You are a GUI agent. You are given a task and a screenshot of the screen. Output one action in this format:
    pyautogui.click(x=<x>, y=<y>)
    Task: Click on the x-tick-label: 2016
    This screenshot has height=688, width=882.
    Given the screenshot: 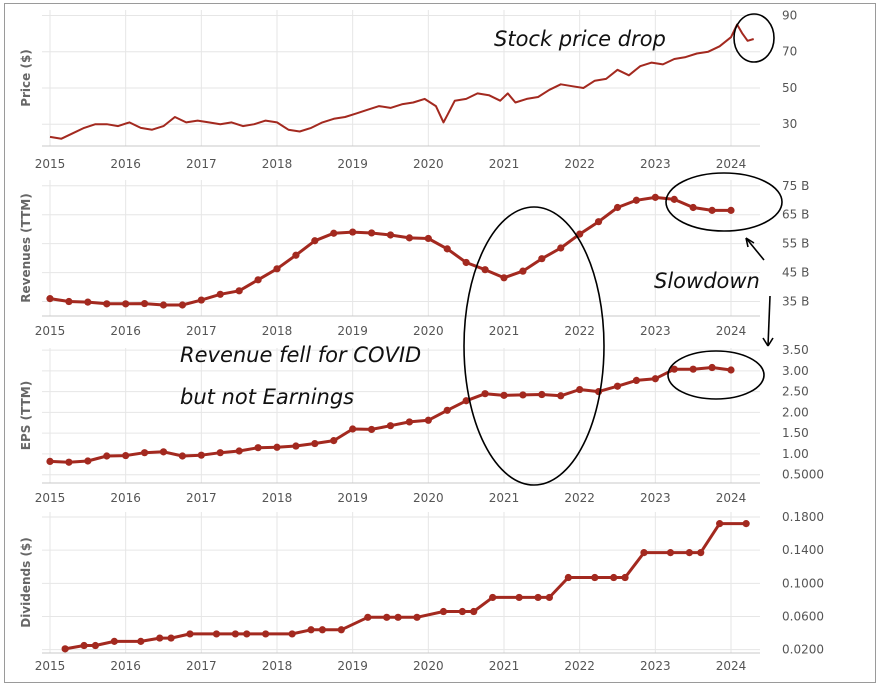 What is the action you would take?
    pyautogui.click(x=125, y=331)
    